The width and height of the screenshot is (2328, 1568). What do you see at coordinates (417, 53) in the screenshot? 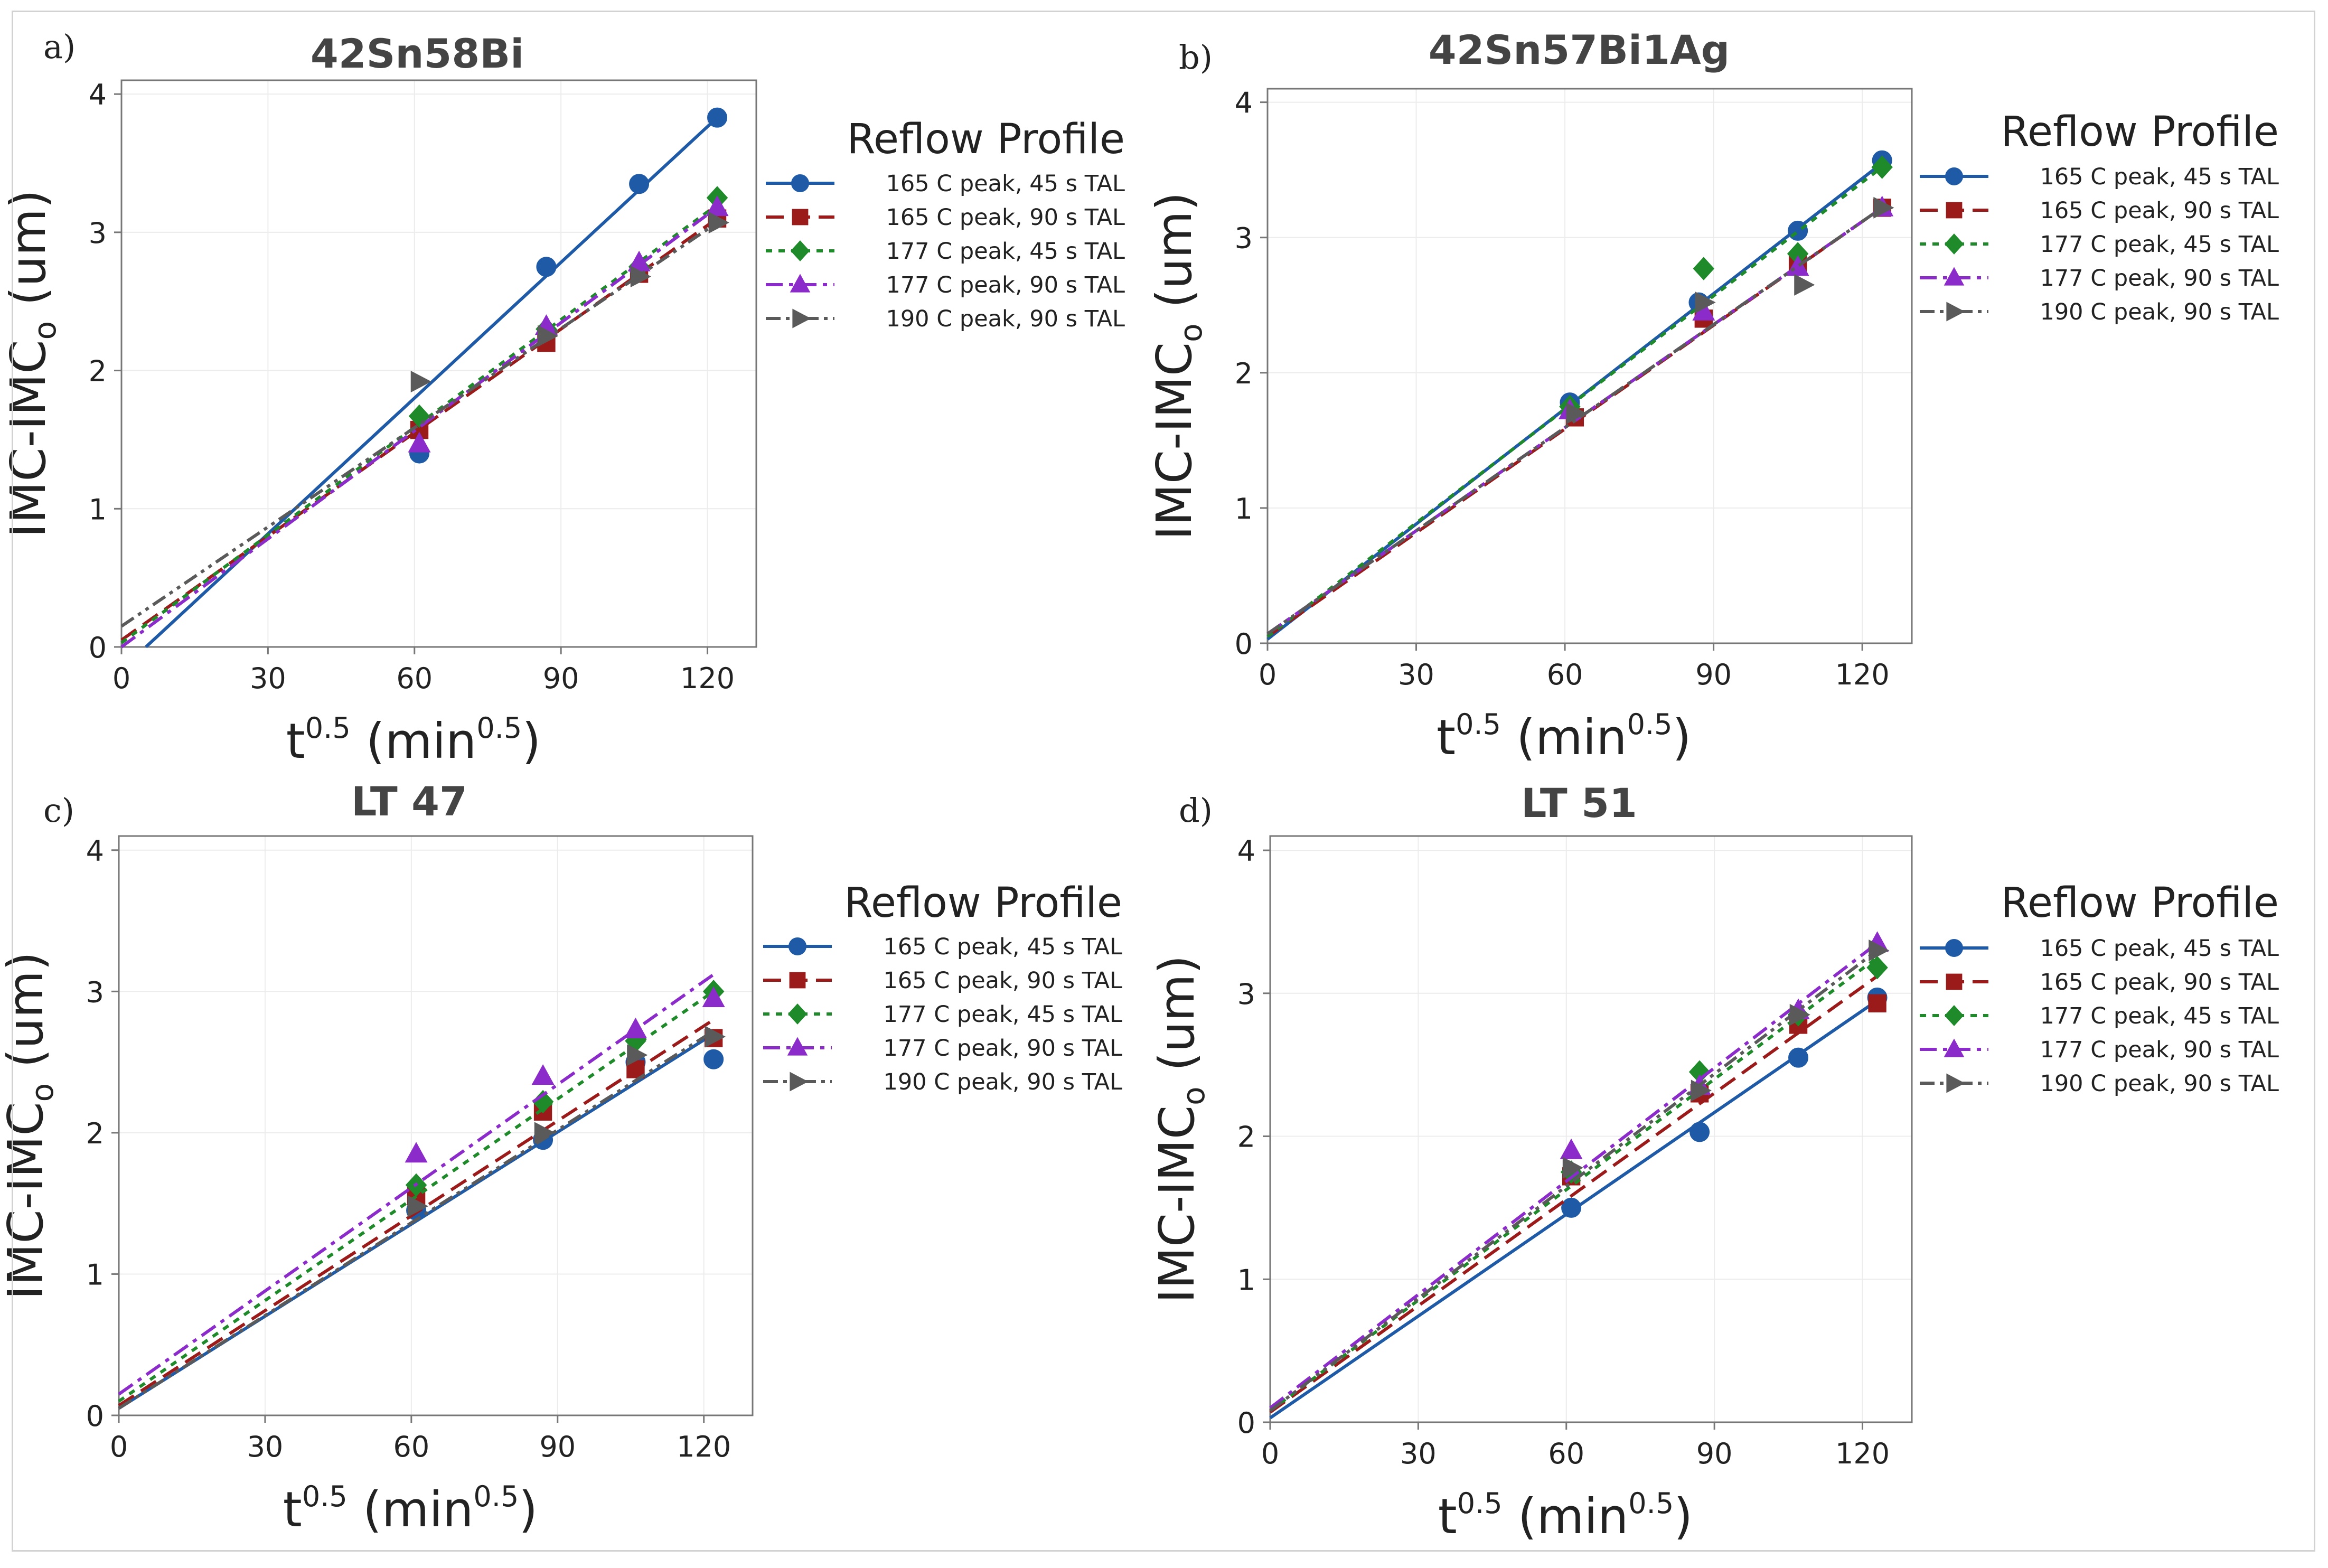
I see `chart-title: 42Sn58Bi` at bounding box center [417, 53].